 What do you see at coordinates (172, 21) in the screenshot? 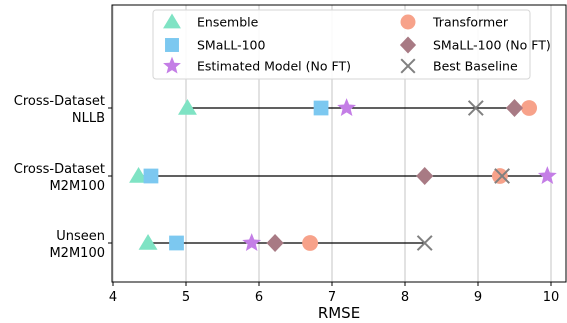
I see `legend-marker-triangle` at bounding box center [172, 21].